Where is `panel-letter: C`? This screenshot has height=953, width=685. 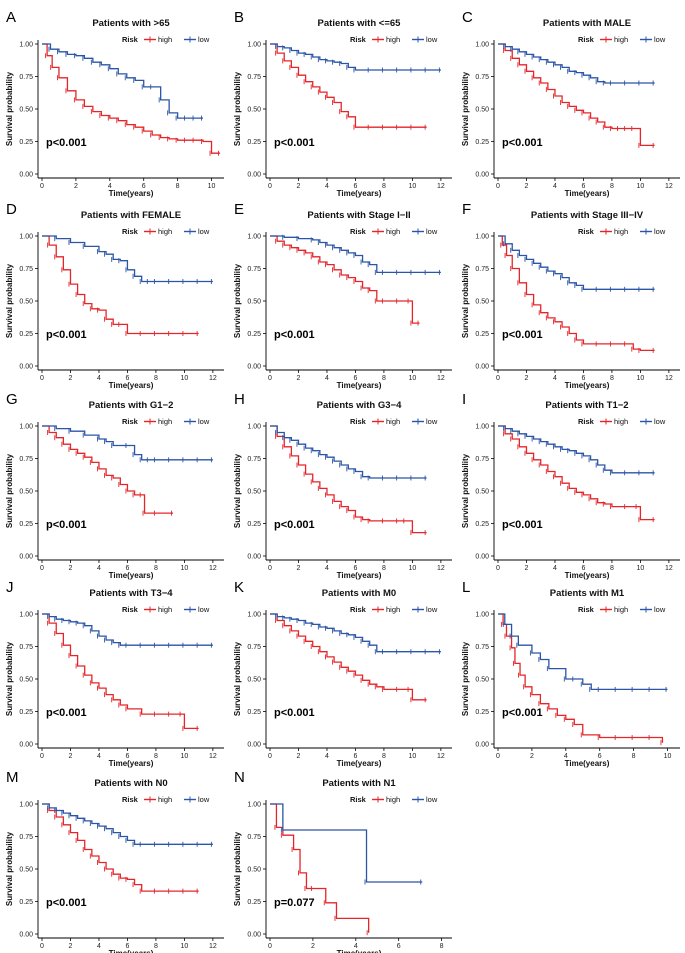 panel-letter: C is located at coordinates (467, 17).